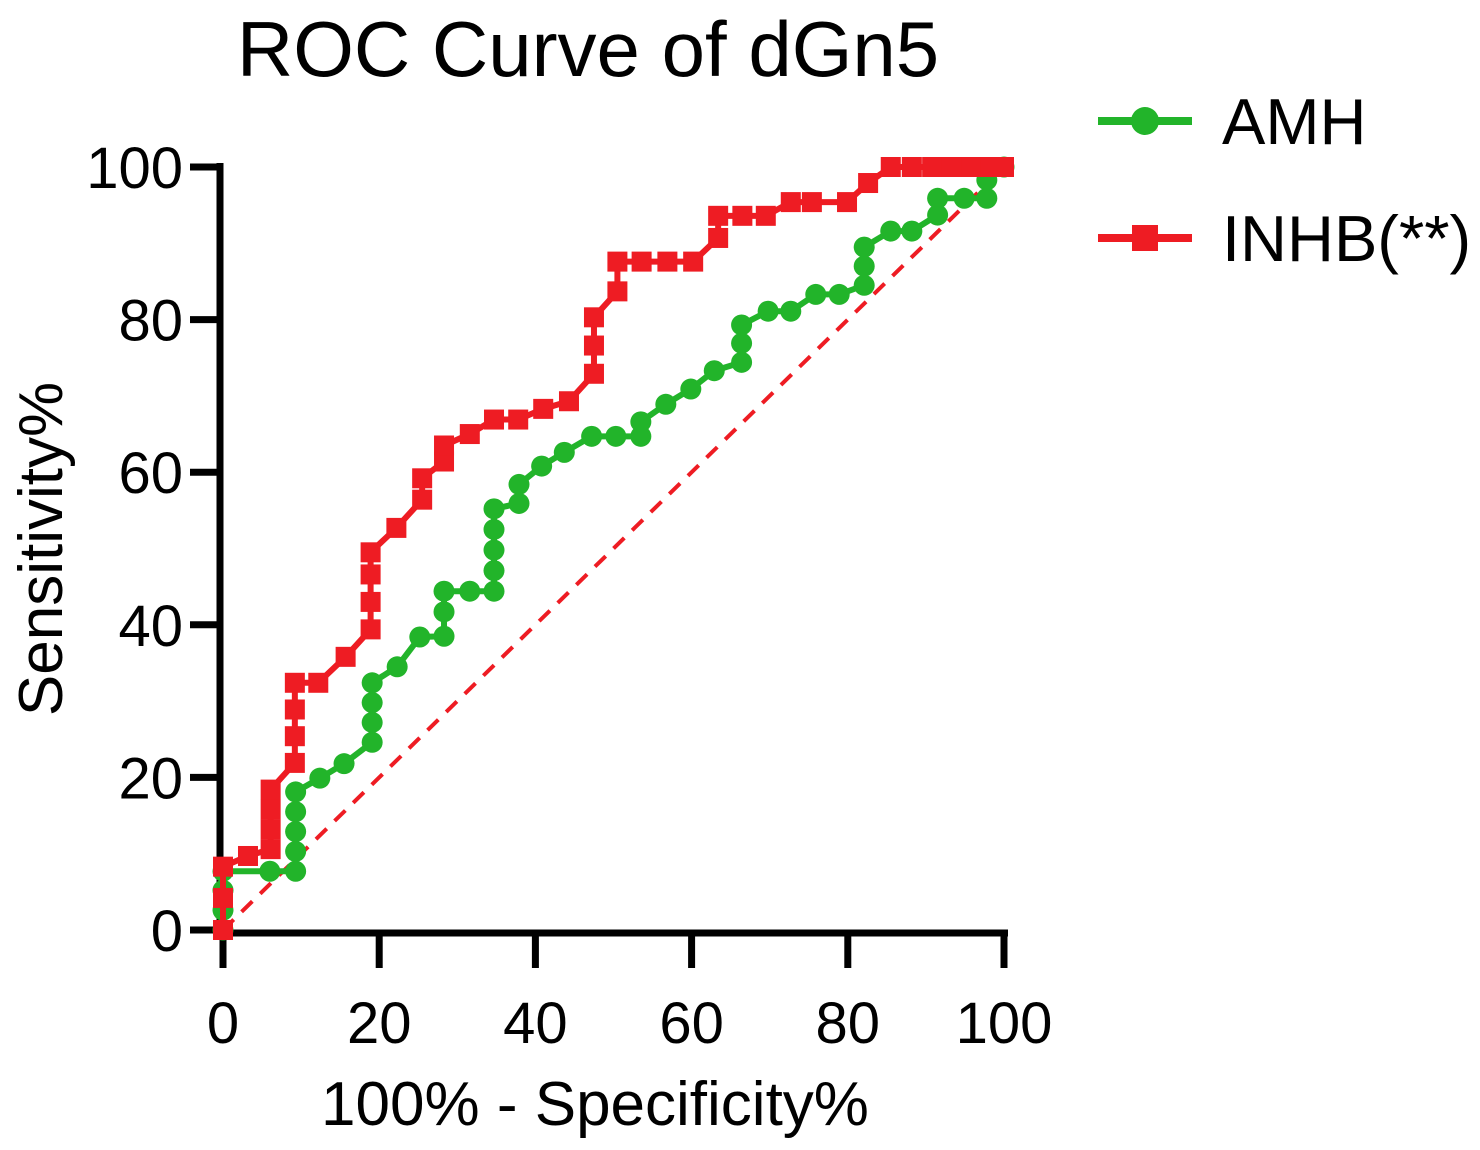 The width and height of the screenshot is (1480, 1150). I want to click on legend-label-inhb: INHB(**), so click(1346, 238).